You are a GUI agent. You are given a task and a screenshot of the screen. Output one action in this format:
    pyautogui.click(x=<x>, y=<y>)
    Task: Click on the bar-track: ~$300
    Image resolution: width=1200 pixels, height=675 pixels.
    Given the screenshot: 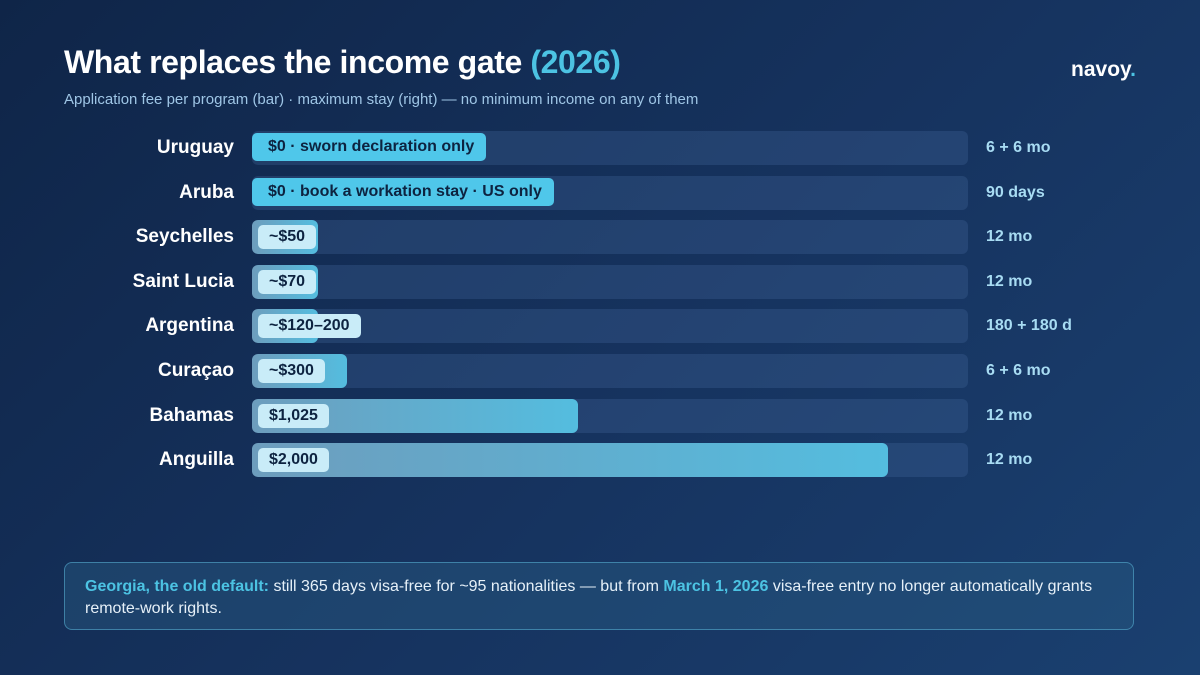 What is the action you would take?
    pyautogui.click(x=610, y=371)
    